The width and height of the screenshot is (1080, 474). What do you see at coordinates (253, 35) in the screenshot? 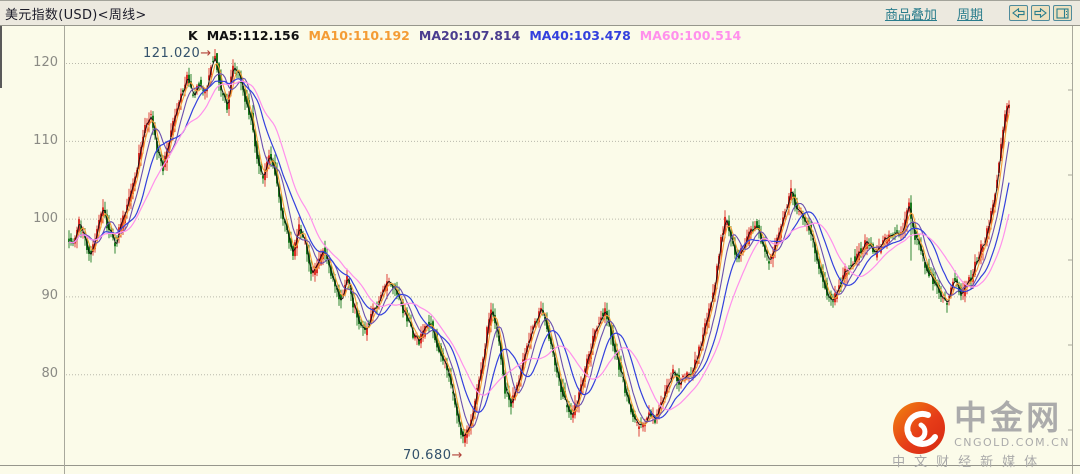
I see `legend-item: MA5:112.156` at bounding box center [253, 35].